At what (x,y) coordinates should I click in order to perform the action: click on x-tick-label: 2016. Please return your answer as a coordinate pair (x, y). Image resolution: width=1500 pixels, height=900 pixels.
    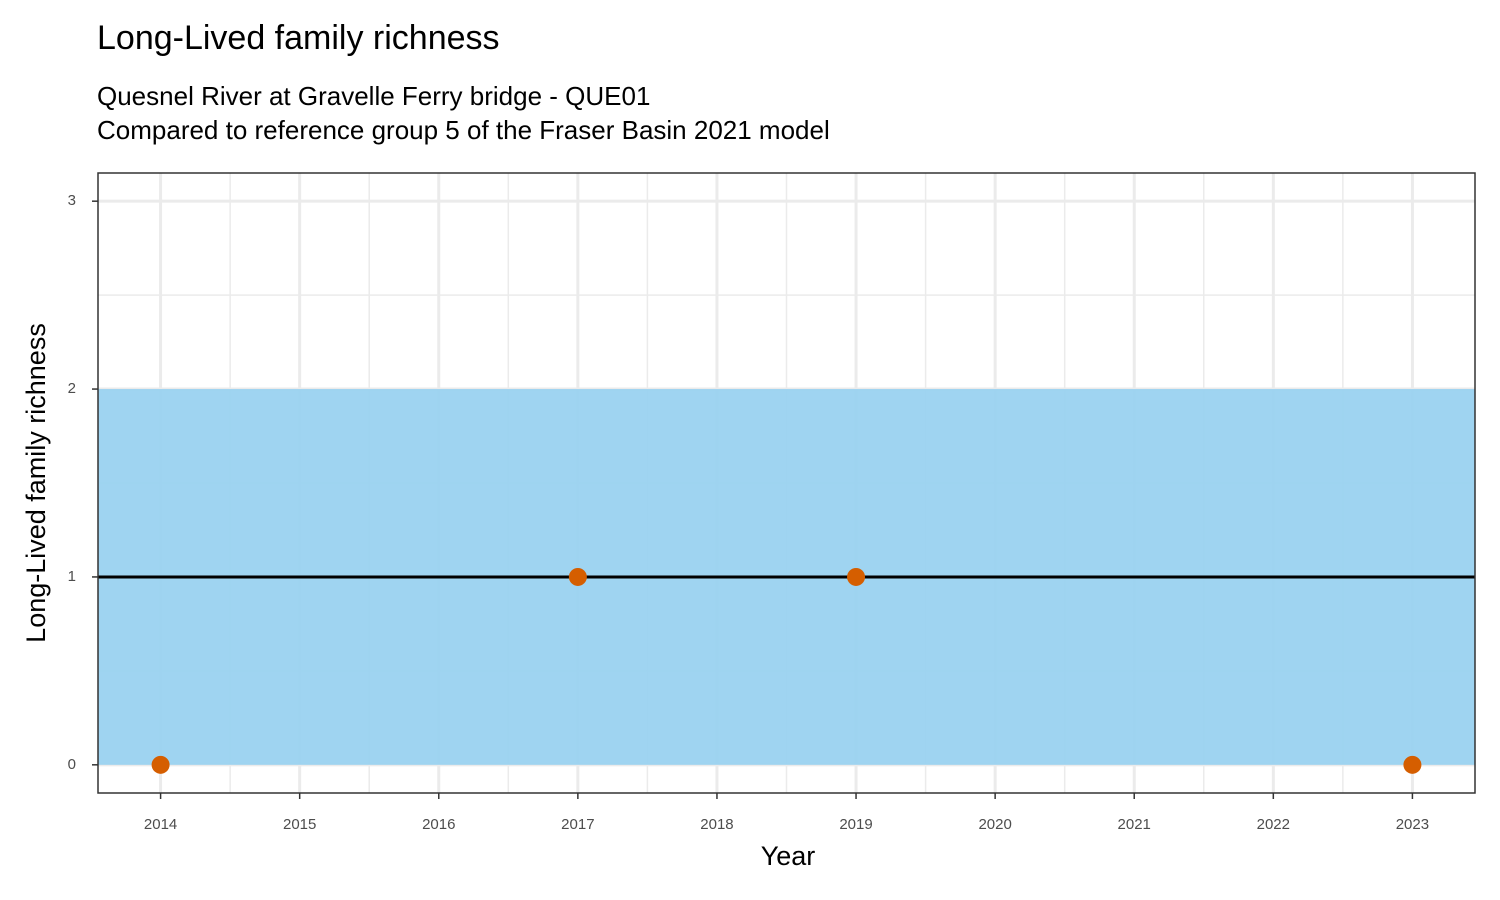
    Looking at the image, I should click on (438, 824).